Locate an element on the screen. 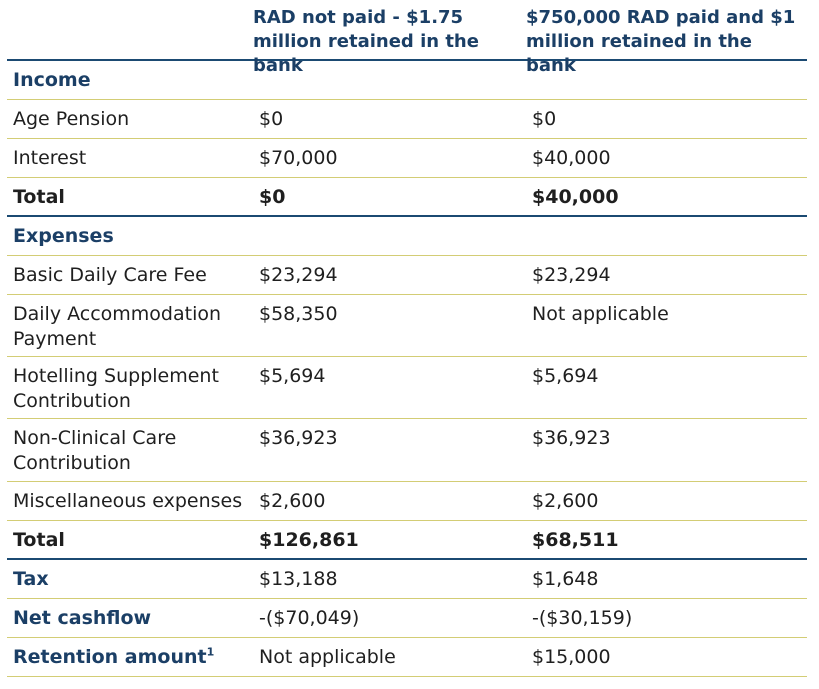 This screenshot has height=689, width=819. table-row-interest: Interest $70,000 $40,000 is located at coordinates (407, 158).